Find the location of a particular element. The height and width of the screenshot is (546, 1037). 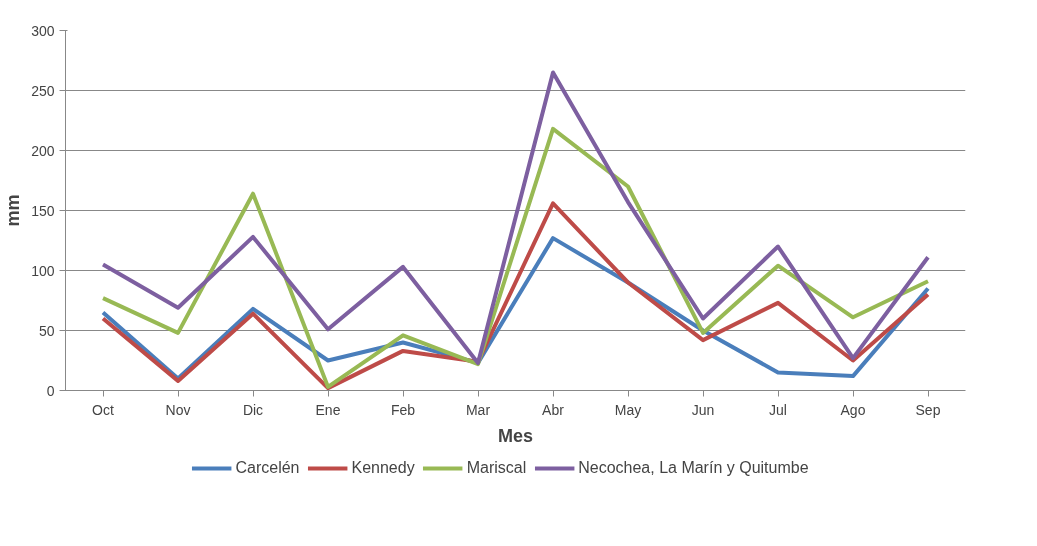

x-tick-label: Nov is located at coordinates (178, 409).